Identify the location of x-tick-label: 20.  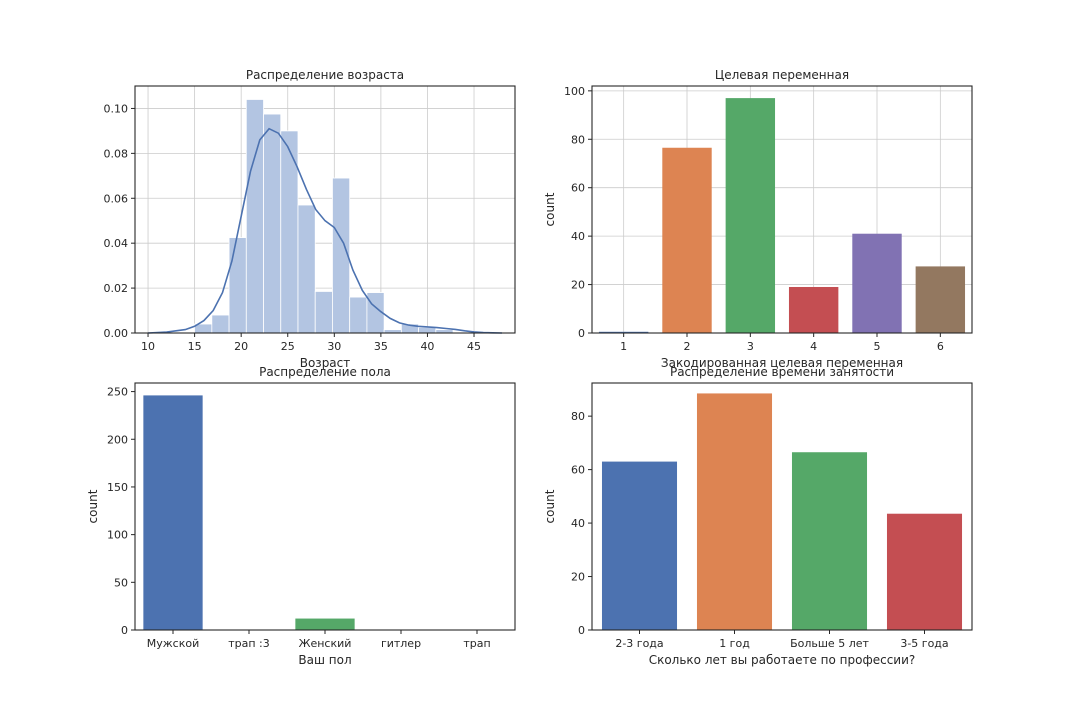
(241, 346).